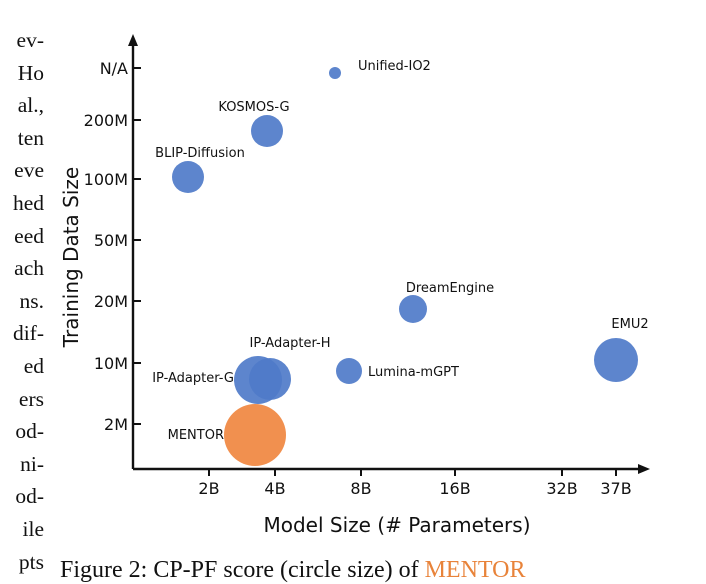 This screenshot has height=584, width=706. I want to click on bubble-label-blip-diffusion: BLIP-Diffusion, so click(200, 153).